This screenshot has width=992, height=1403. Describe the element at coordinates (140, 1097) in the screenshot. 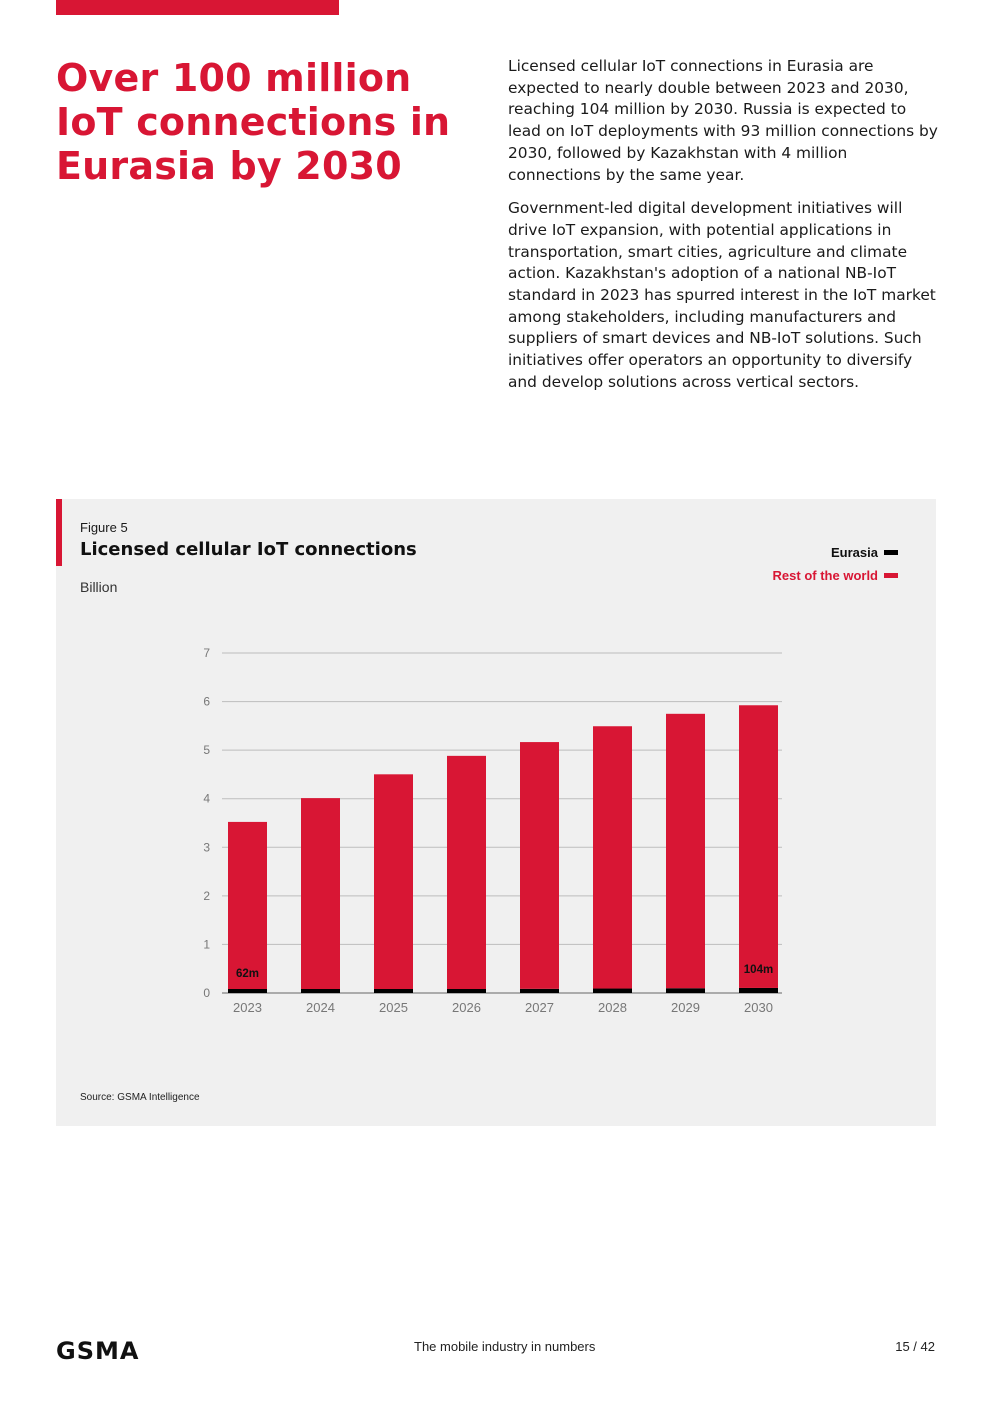

I see `figure-source: Source: GSMA Intelligence` at that location.